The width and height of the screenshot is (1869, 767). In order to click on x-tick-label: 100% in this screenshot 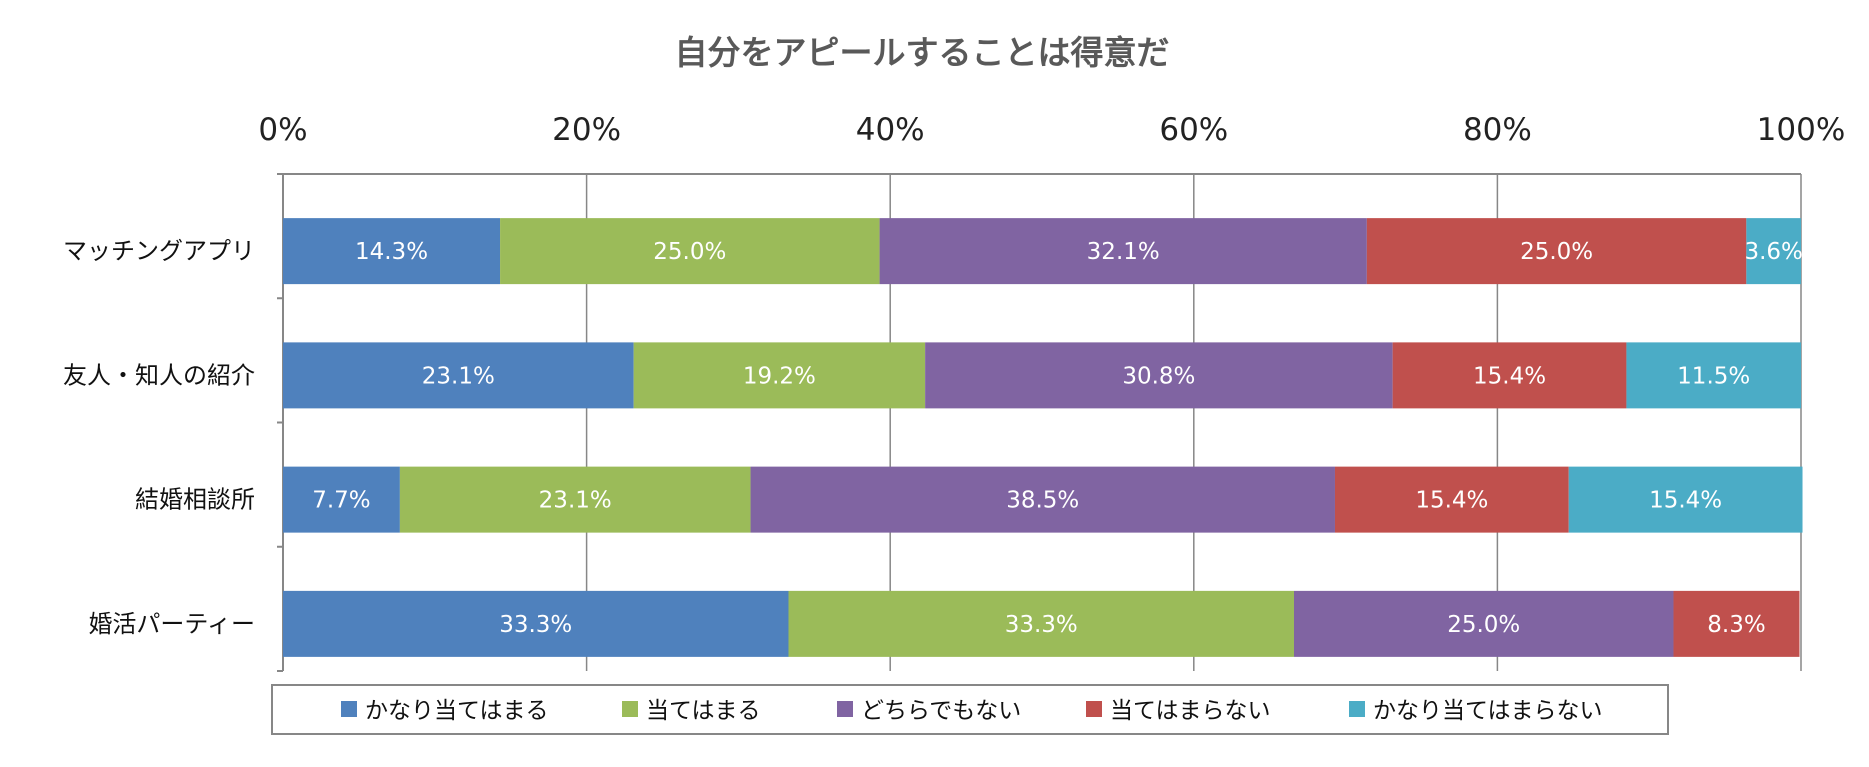, I will do `click(1801, 130)`.